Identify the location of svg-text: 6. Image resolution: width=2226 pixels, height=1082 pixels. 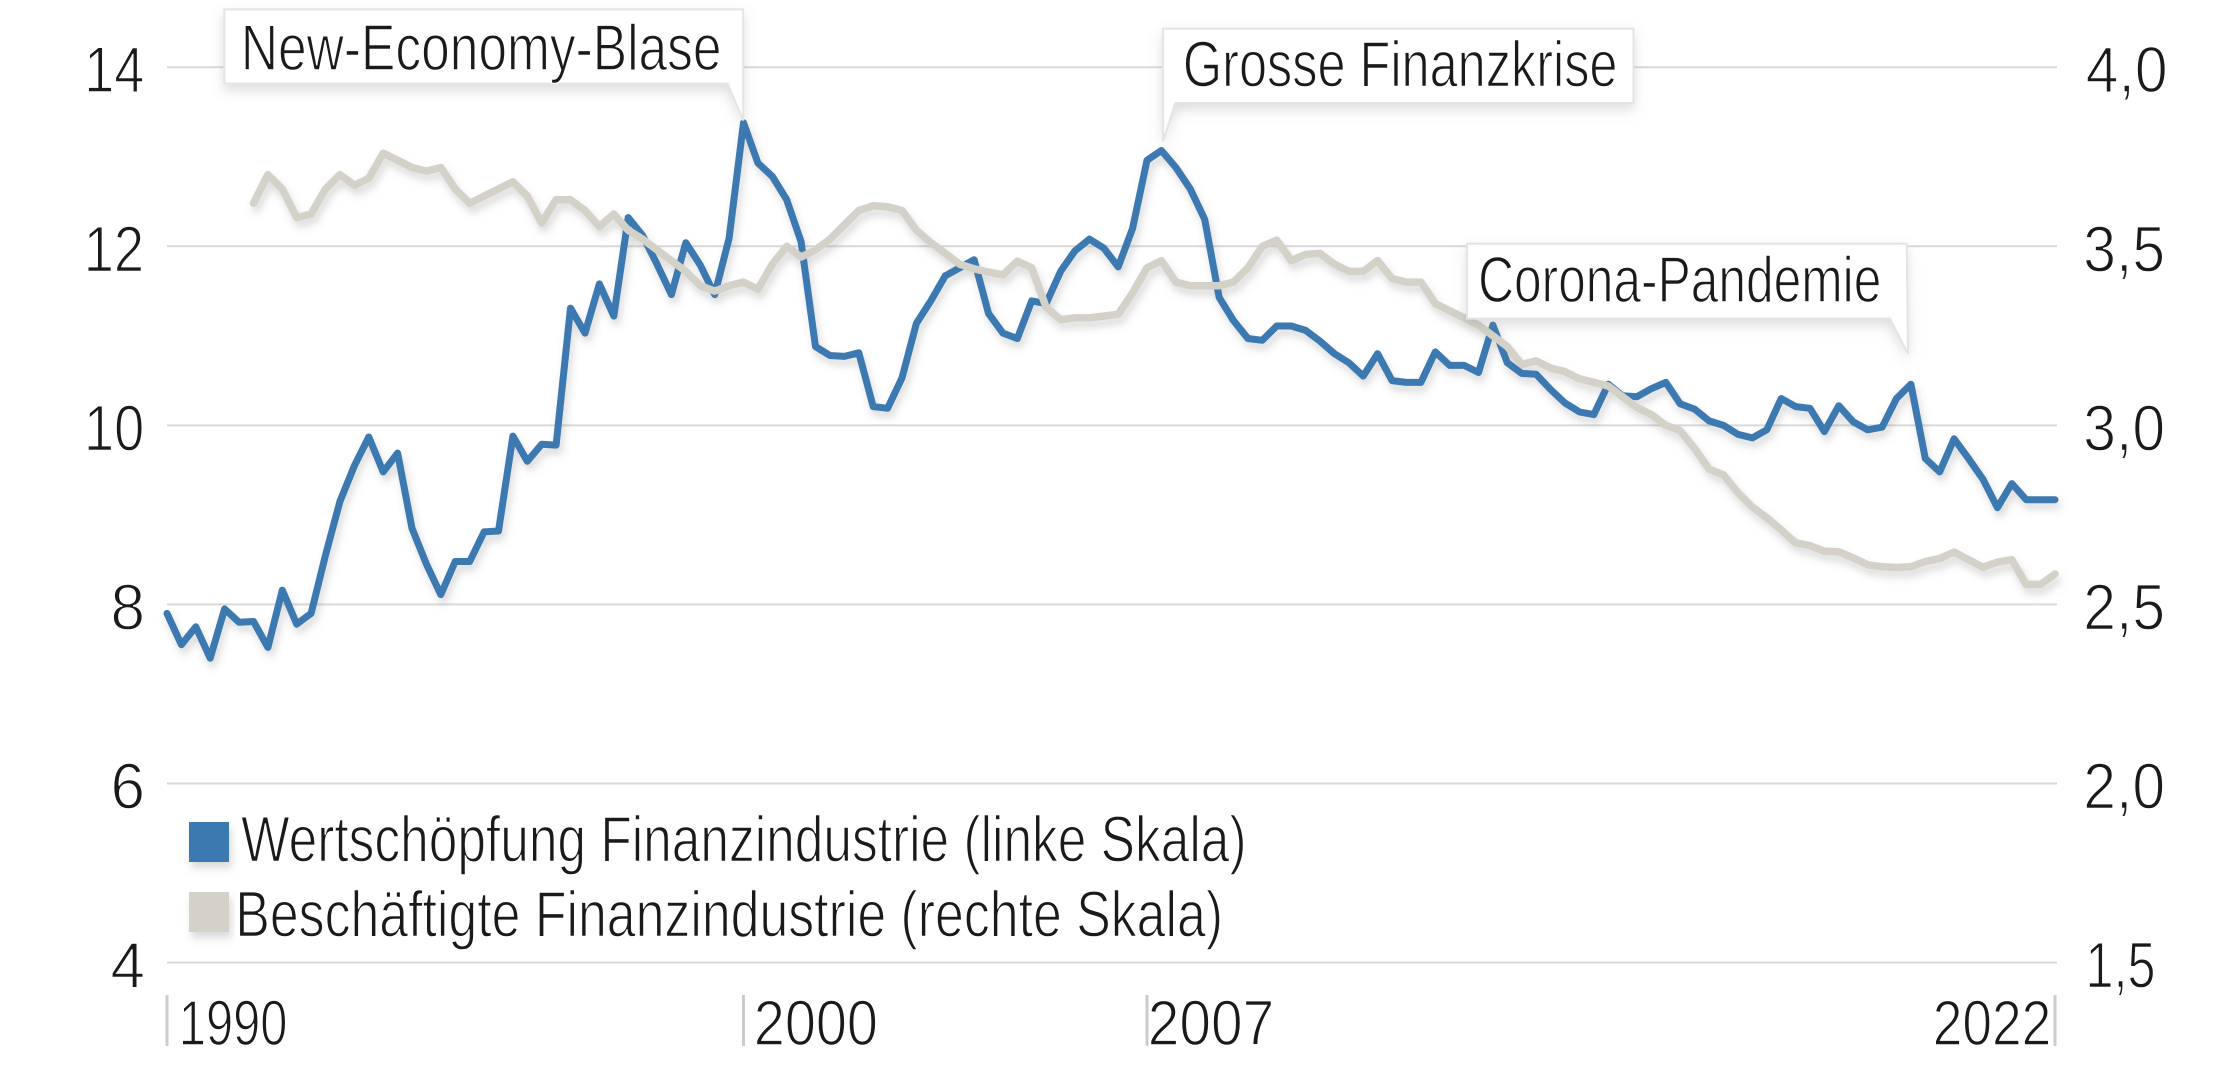
(128, 787).